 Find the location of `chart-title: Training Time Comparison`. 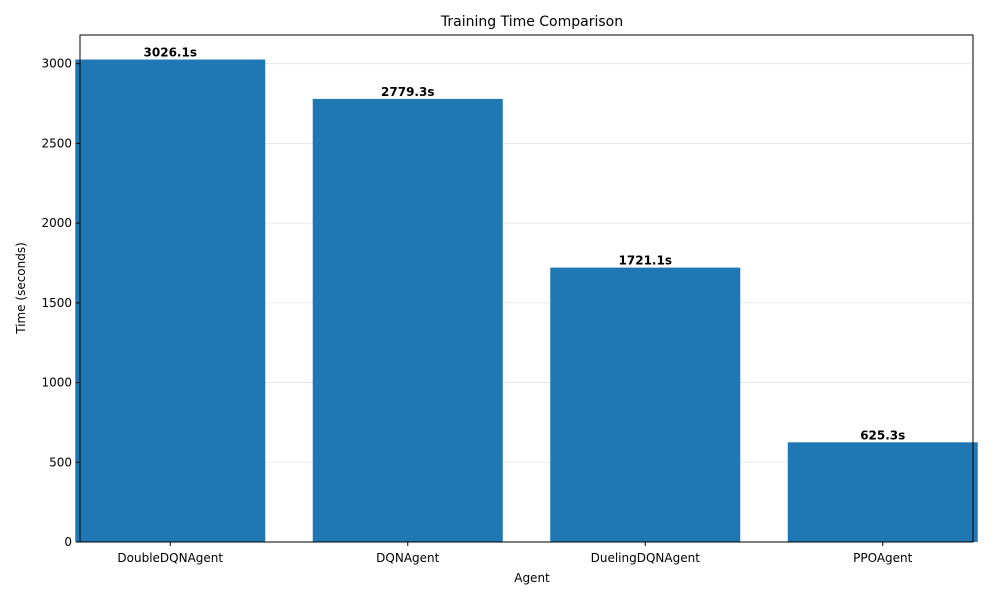

chart-title: Training Time Comparison is located at coordinates (531, 22).